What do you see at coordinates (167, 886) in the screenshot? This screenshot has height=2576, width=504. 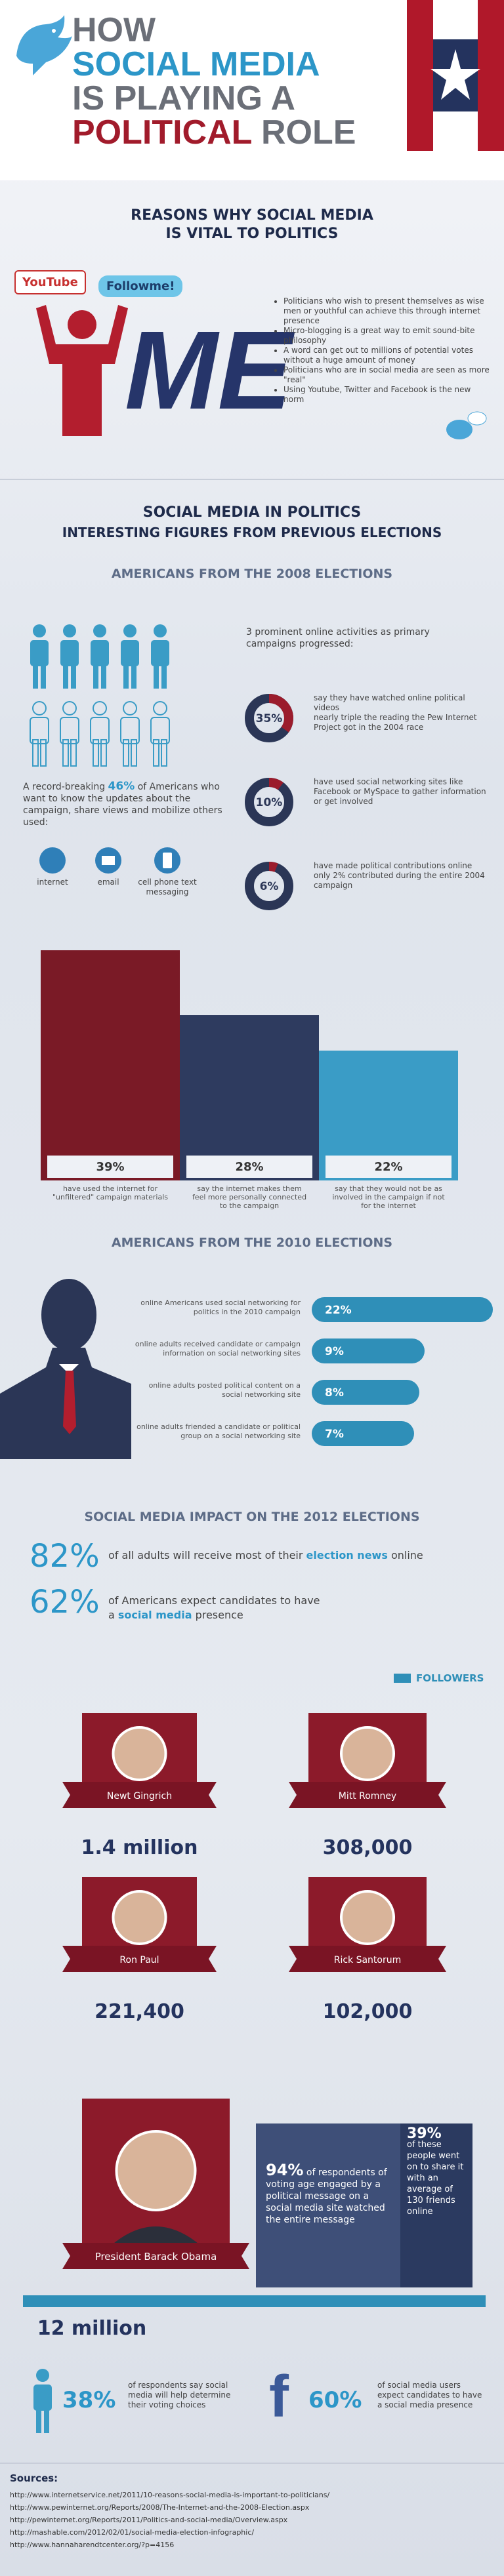 I see `channel-label: cell phone text messaging` at bounding box center [167, 886].